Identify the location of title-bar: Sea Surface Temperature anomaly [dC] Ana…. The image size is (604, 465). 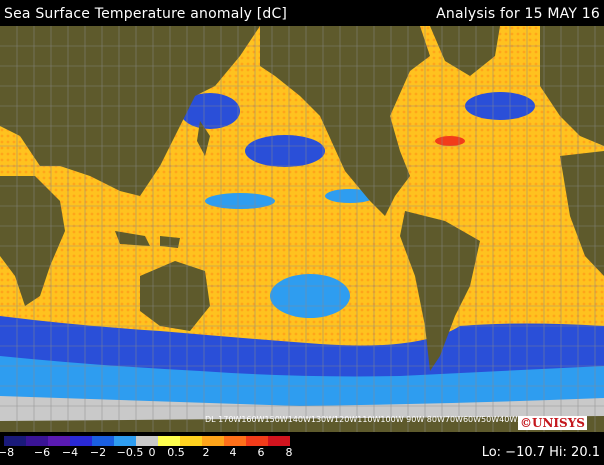
(302, 13).